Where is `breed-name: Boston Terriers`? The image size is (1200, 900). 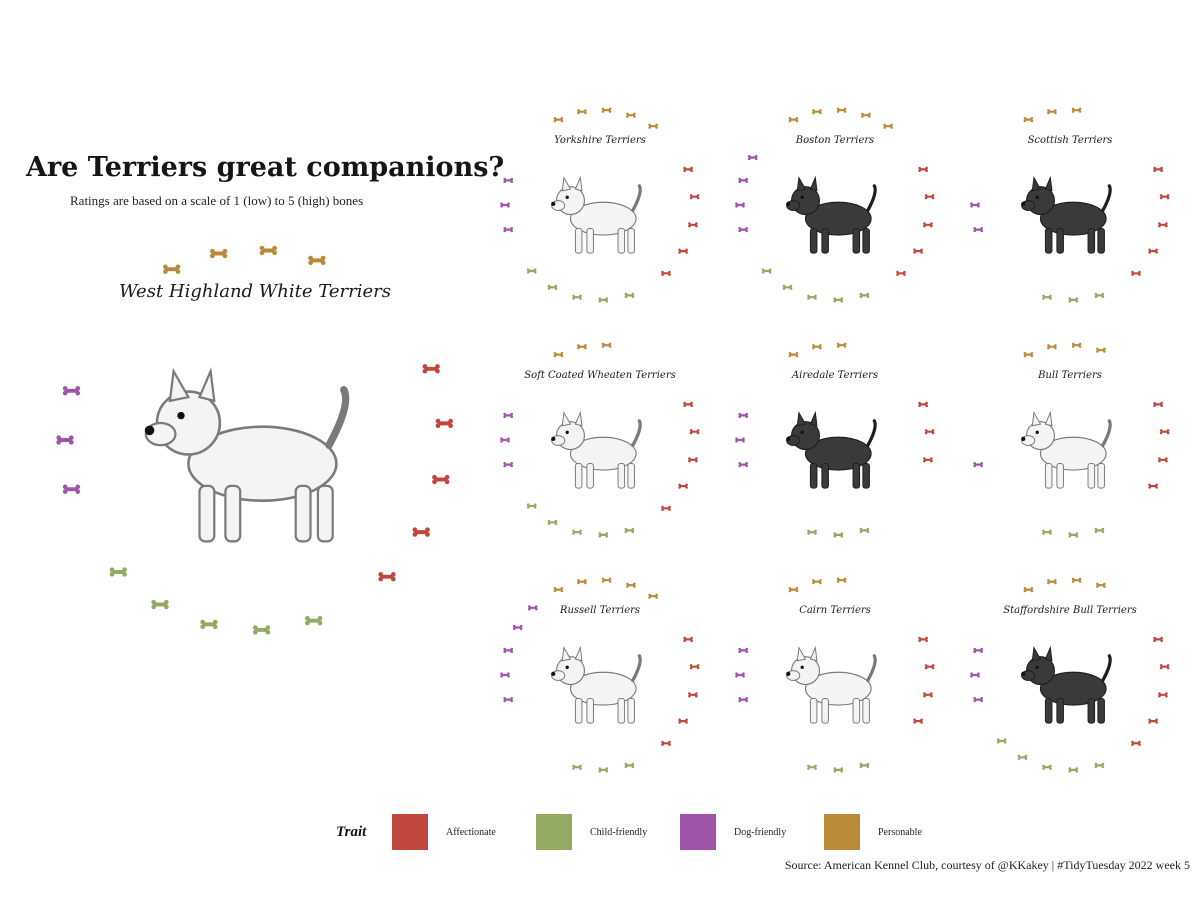
breed-name: Boston Terriers is located at coordinates (835, 140).